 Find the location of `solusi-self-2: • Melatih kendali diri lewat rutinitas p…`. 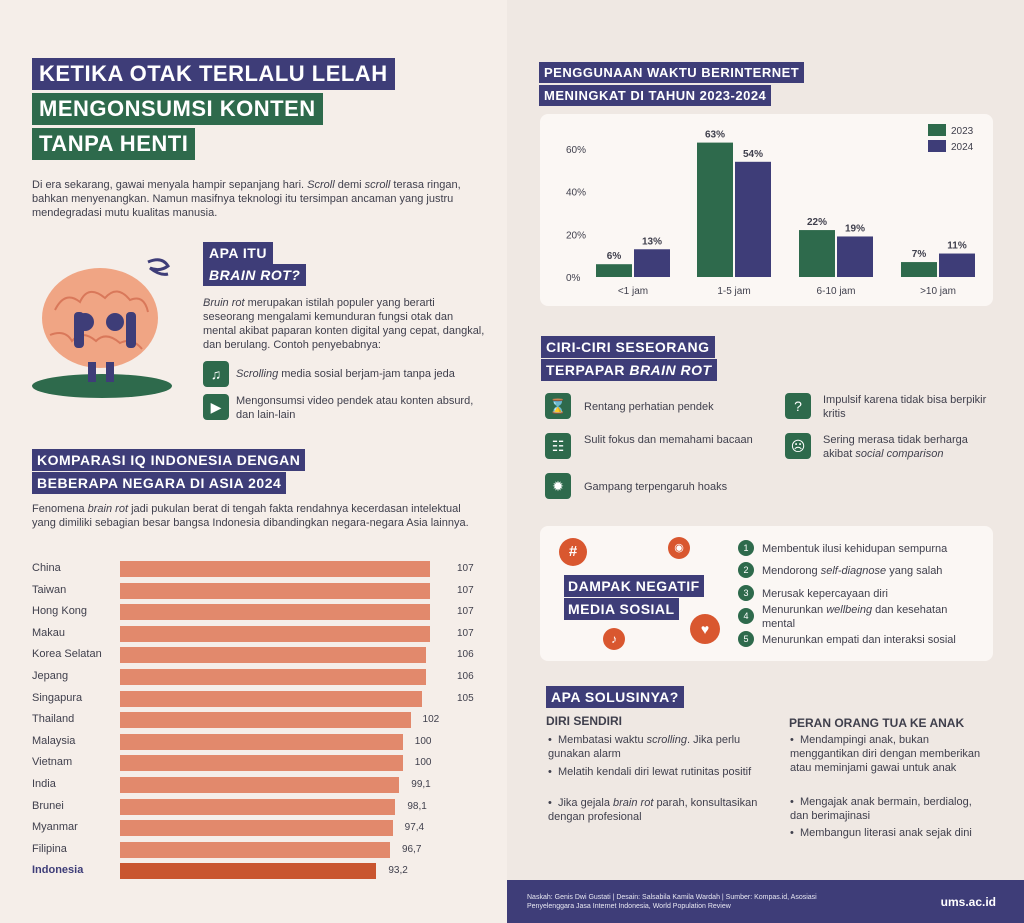

solusi-self-2: • Melatih kendali diri lewat rutinitas p… is located at coordinates (650, 772).